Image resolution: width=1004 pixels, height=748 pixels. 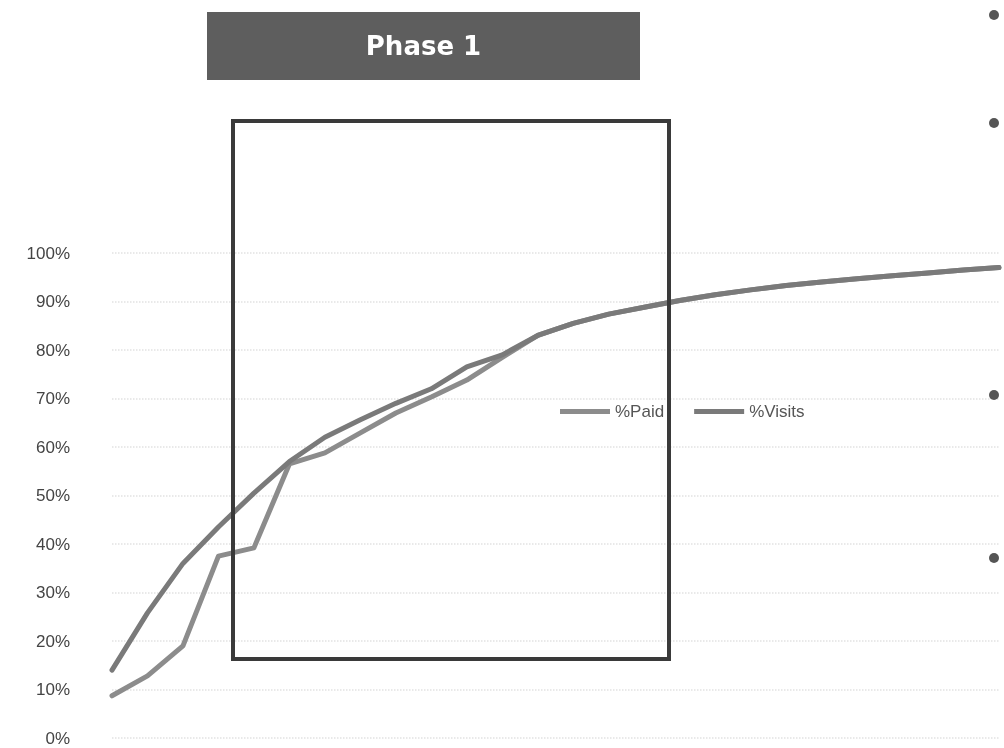 What do you see at coordinates (52, 495) in the screenshot?
I see `y-tick-label: 50%` at bounding box center [52, 495].